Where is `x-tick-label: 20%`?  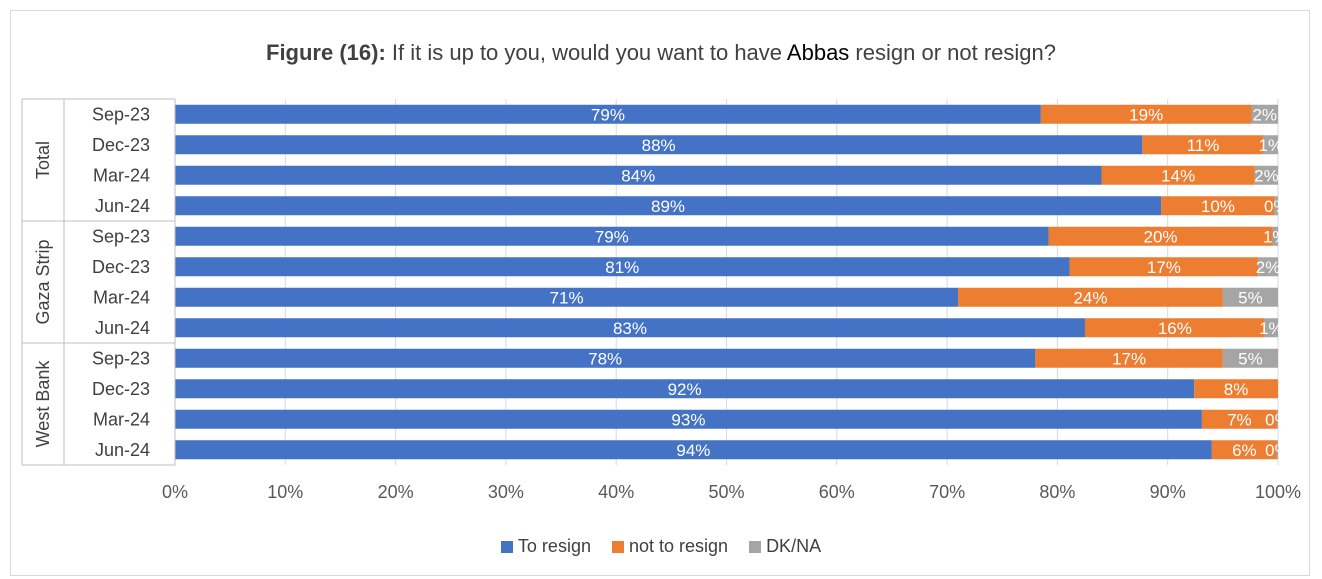
x-tick-label: 20% is located at coordinates (396, 492).